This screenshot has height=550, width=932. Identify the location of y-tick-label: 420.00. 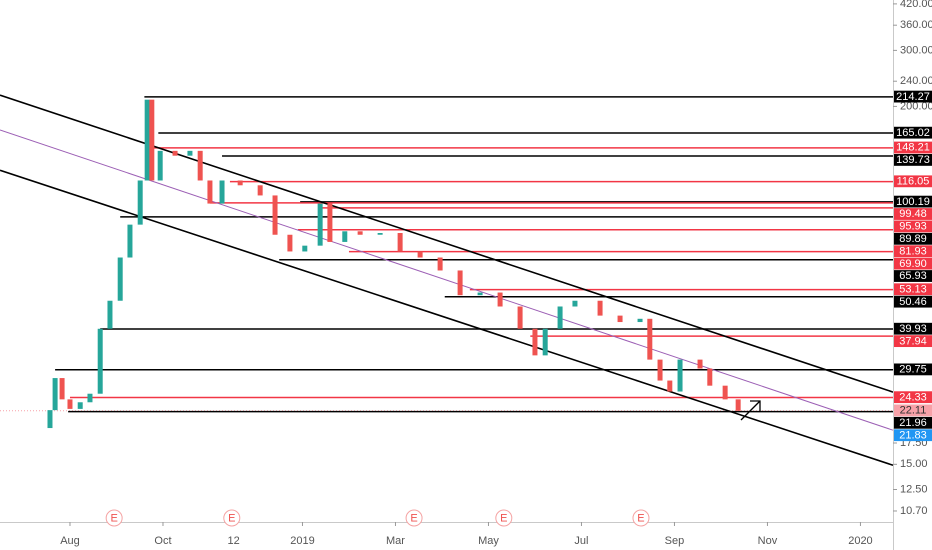
(916, 5).